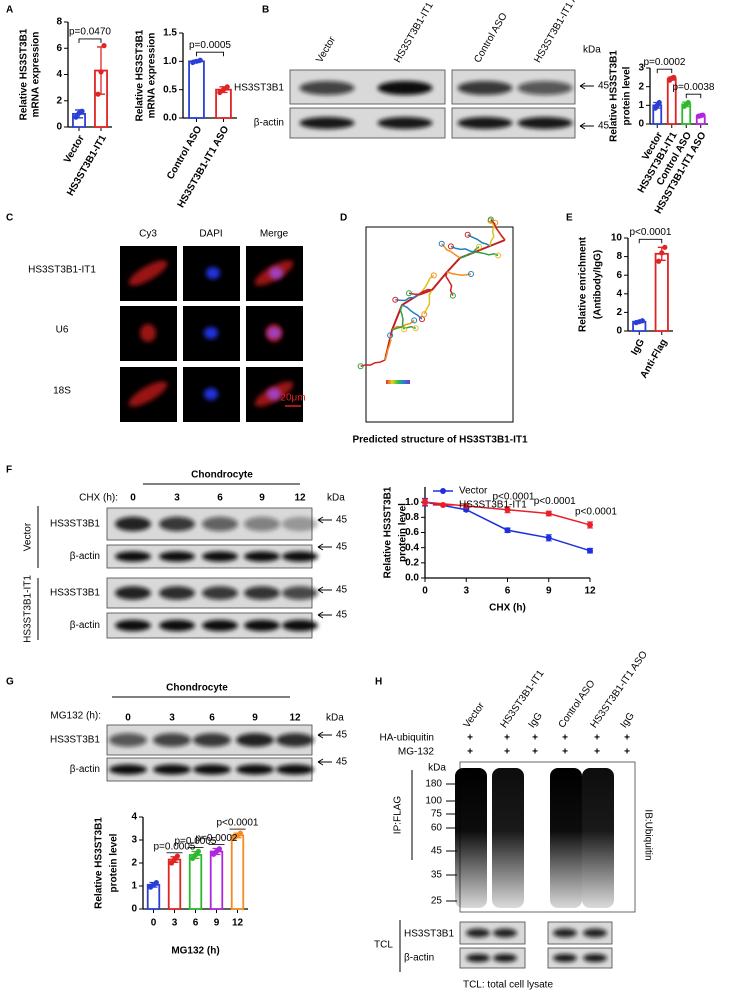  Describe the element at coordinates (134, 817) in the screenshot. I see `y-tick-label: 4` at that location.